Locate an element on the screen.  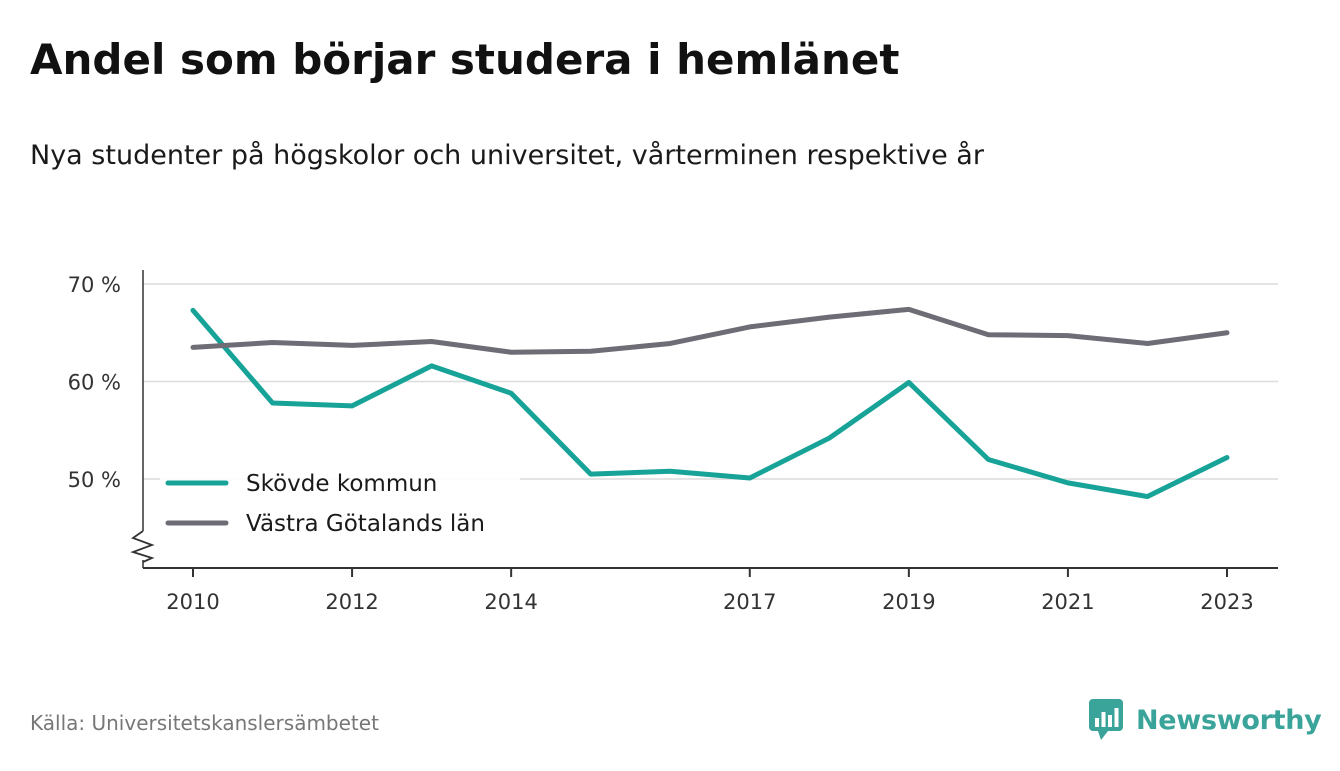
x-tick-label: 2012 is located at coordinates (351, 602).